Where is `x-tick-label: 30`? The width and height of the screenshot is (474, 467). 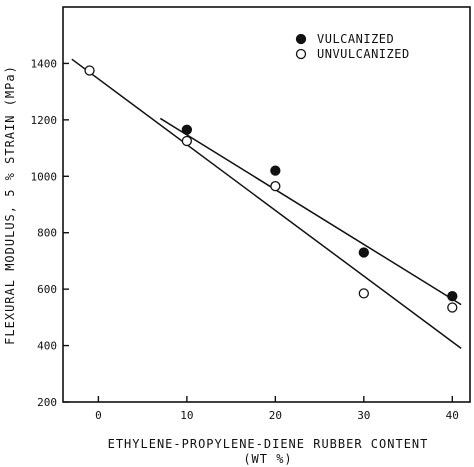
x-tick-label: 30 is located at coordinates (363, 415).